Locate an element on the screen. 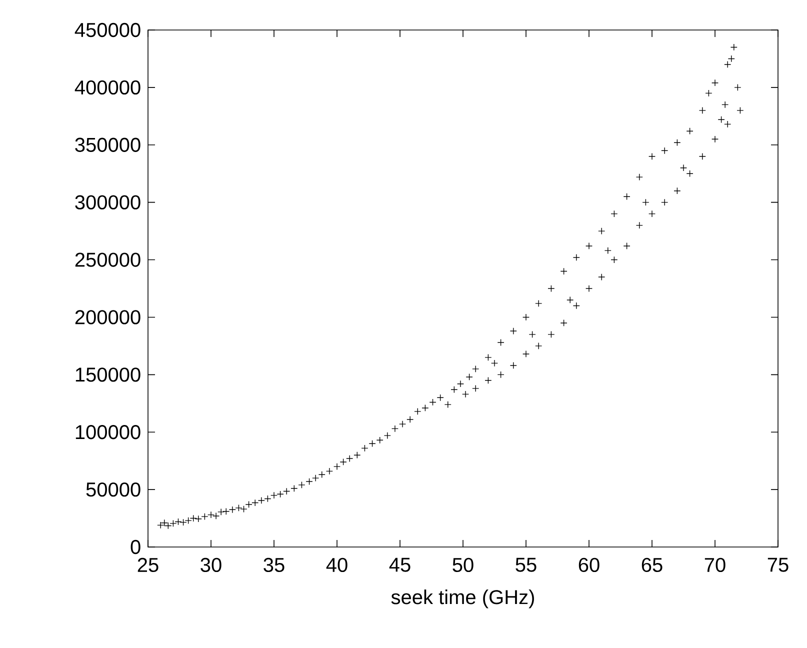  x-tick-label: 75 is located at coordinates (778, 565).